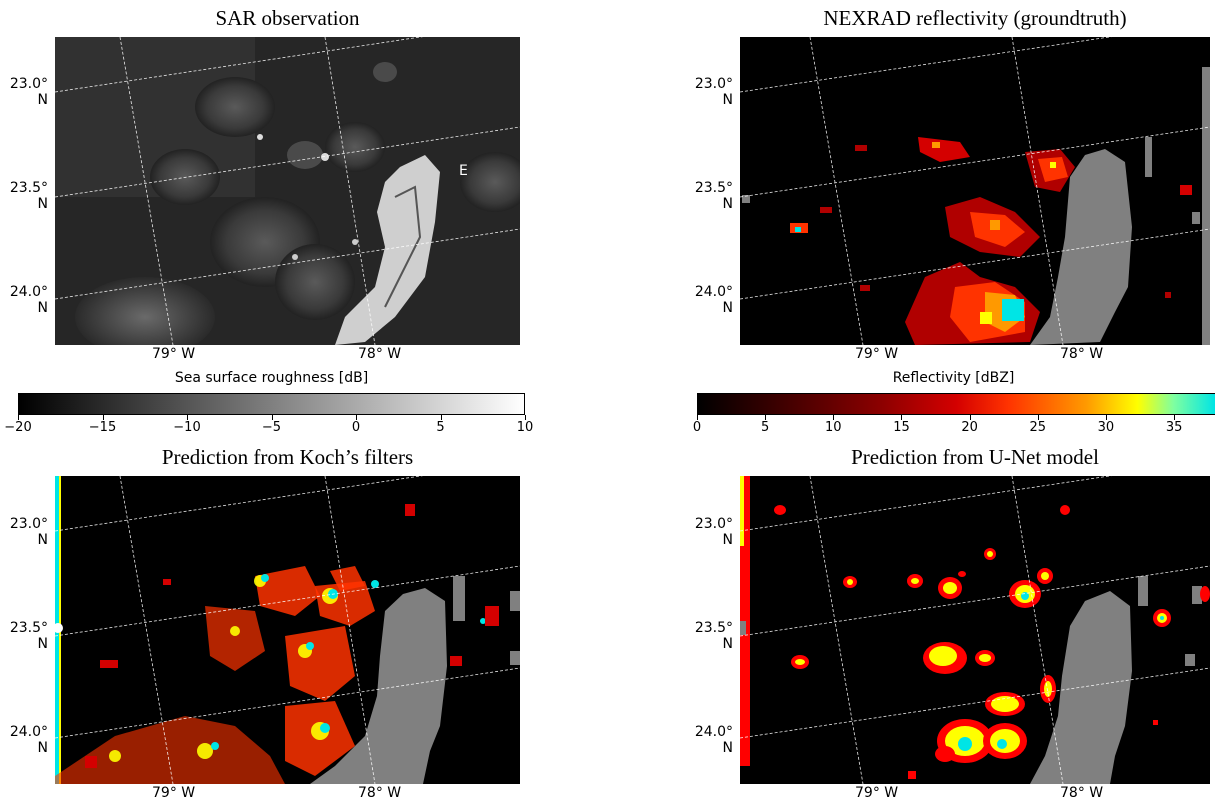  Describe the element at coordinates (1174, 427) in the screenshot. I see `nexrad-tick-label: 35` at that location.